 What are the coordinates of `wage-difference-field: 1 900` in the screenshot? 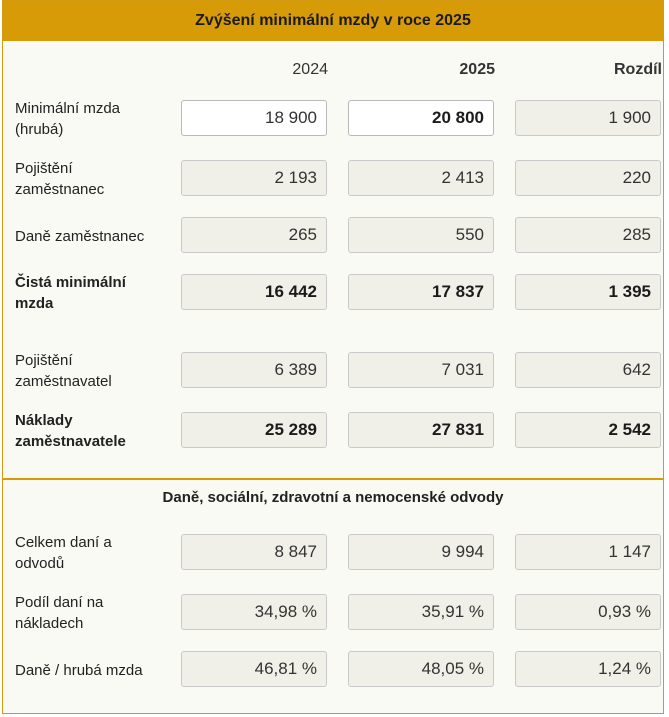 It's located at (588, 118).